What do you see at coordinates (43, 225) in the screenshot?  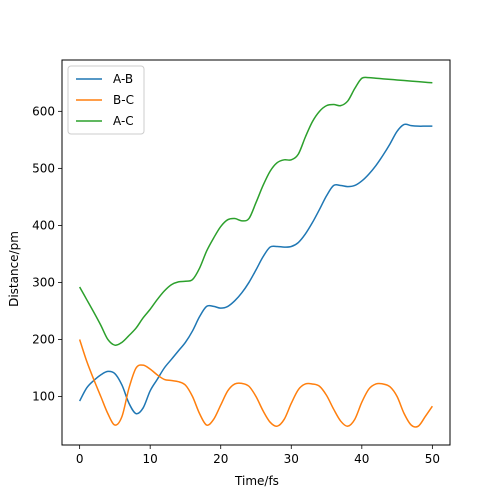 I see `y-tick-label: 400` at bounding box center [43, 225].